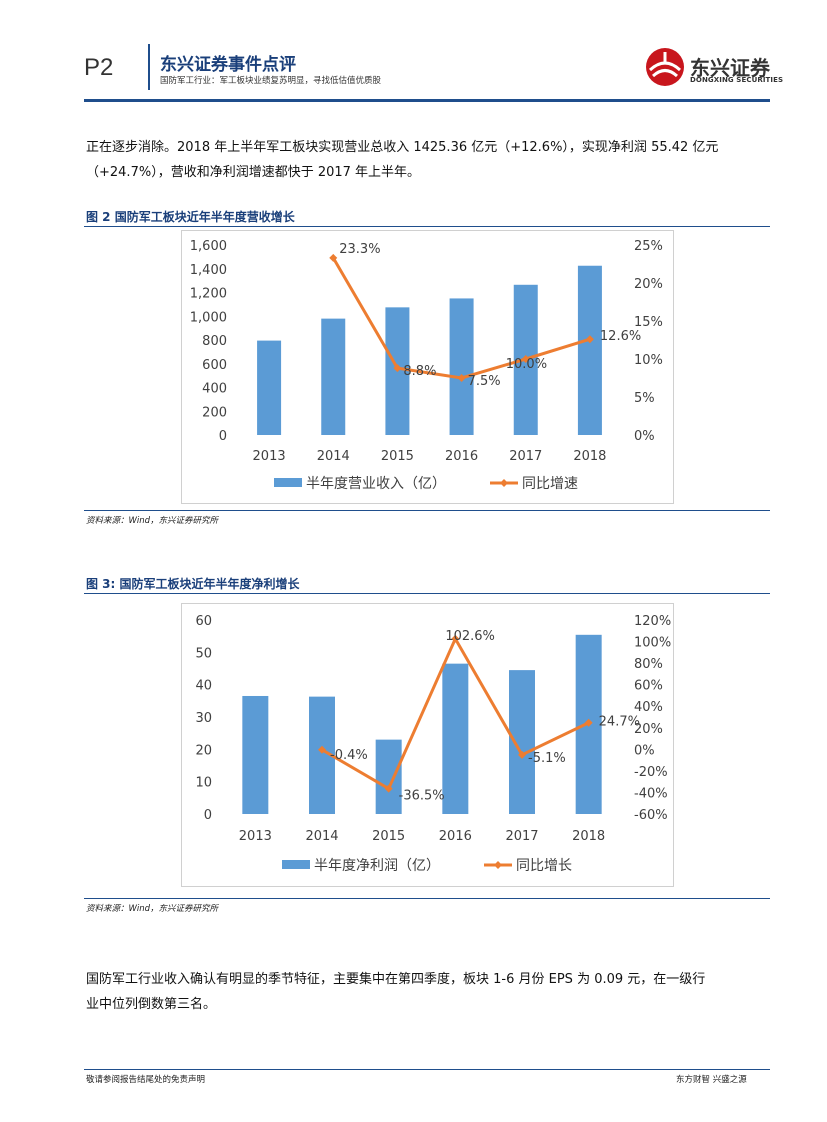 The width and height of the screenshot is (827, 1122). Describe the element at coordinates (208, 270) in the screenshot. I see `y-left-tick-label: 1,400` at that location.